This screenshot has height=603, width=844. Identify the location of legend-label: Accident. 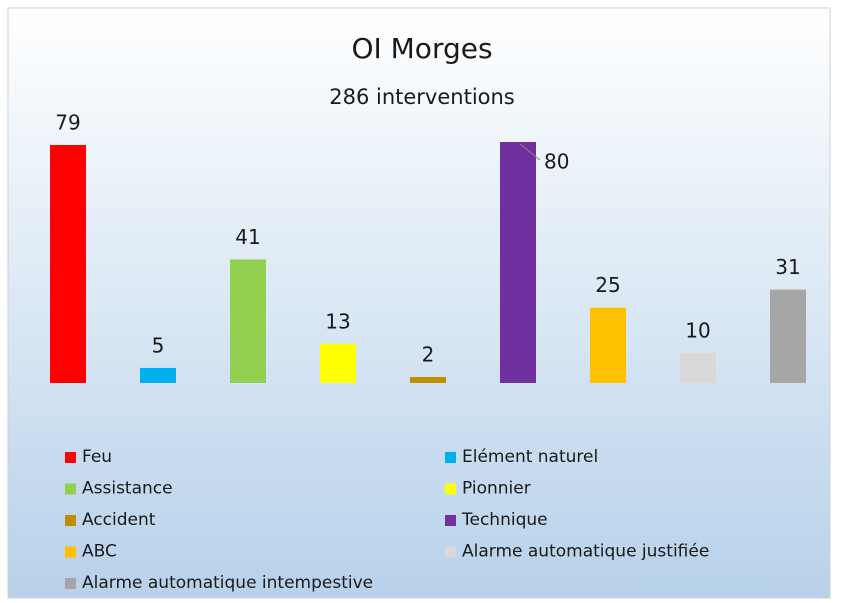
(119, 520).